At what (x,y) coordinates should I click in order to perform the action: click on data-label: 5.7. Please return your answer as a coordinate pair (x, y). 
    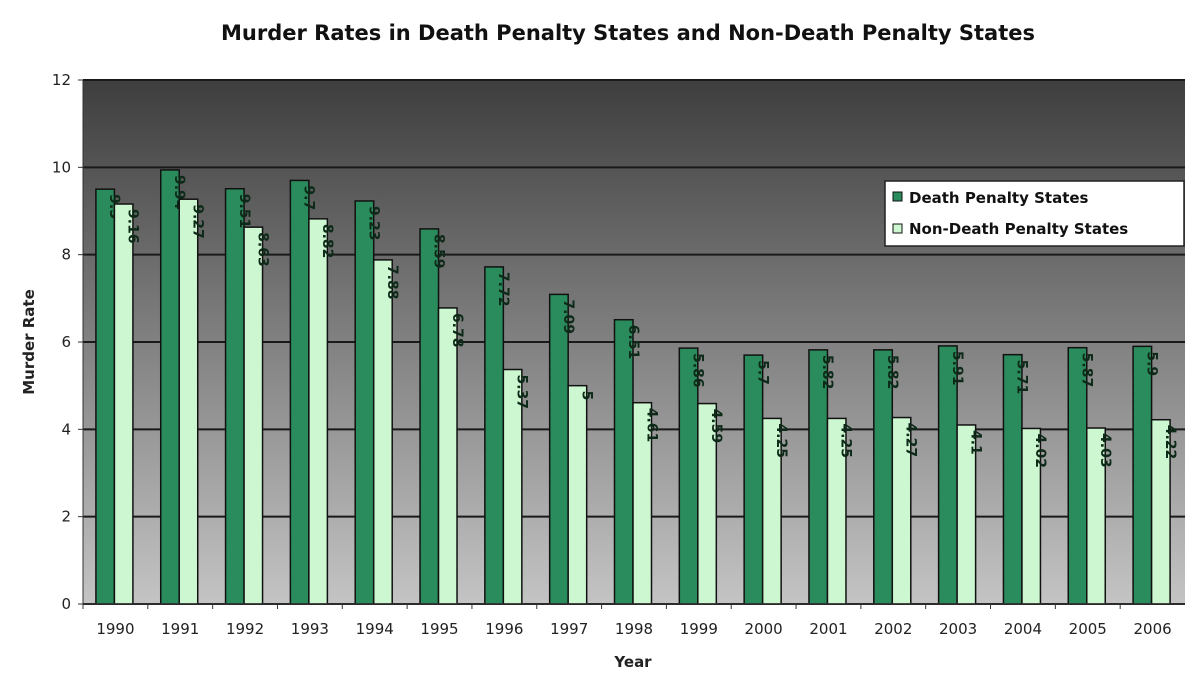
    Looking at the image, I should click on (762, 372).